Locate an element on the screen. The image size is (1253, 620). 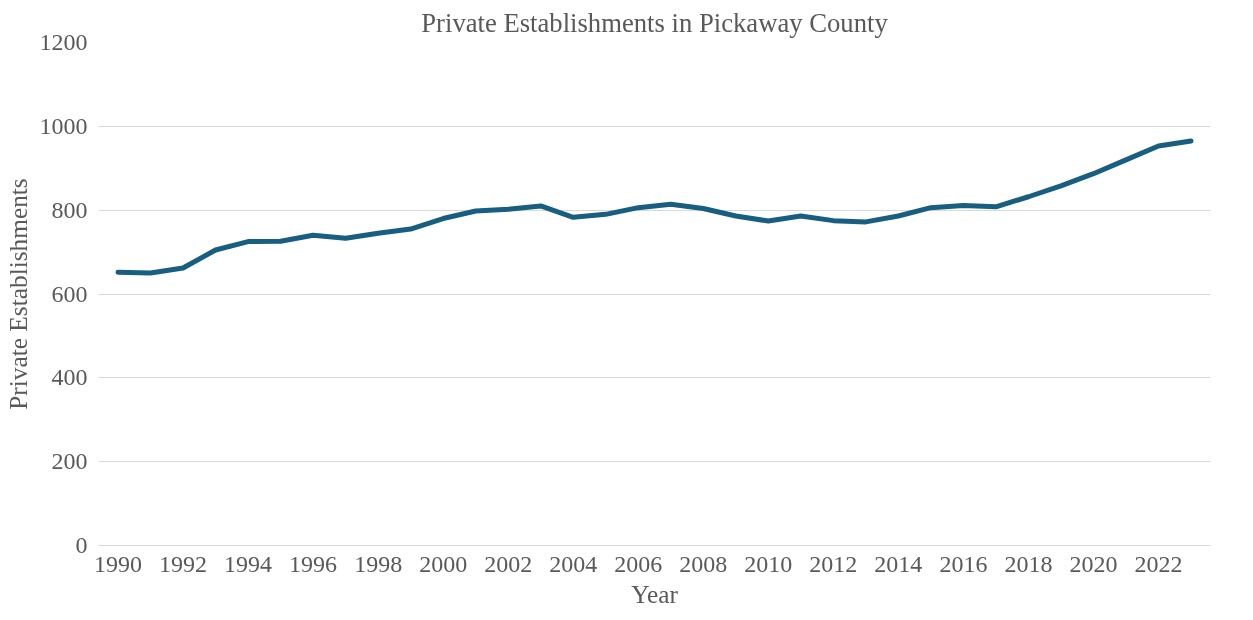
x-tick-label: 2022 is located at coordinates (1158, 563).